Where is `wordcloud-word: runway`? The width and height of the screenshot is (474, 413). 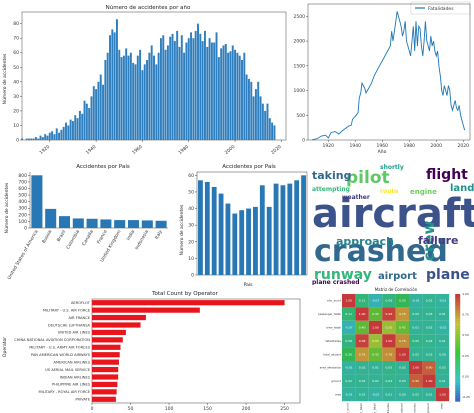
wordcloud-word: runway is located at coordinates (343, 275).